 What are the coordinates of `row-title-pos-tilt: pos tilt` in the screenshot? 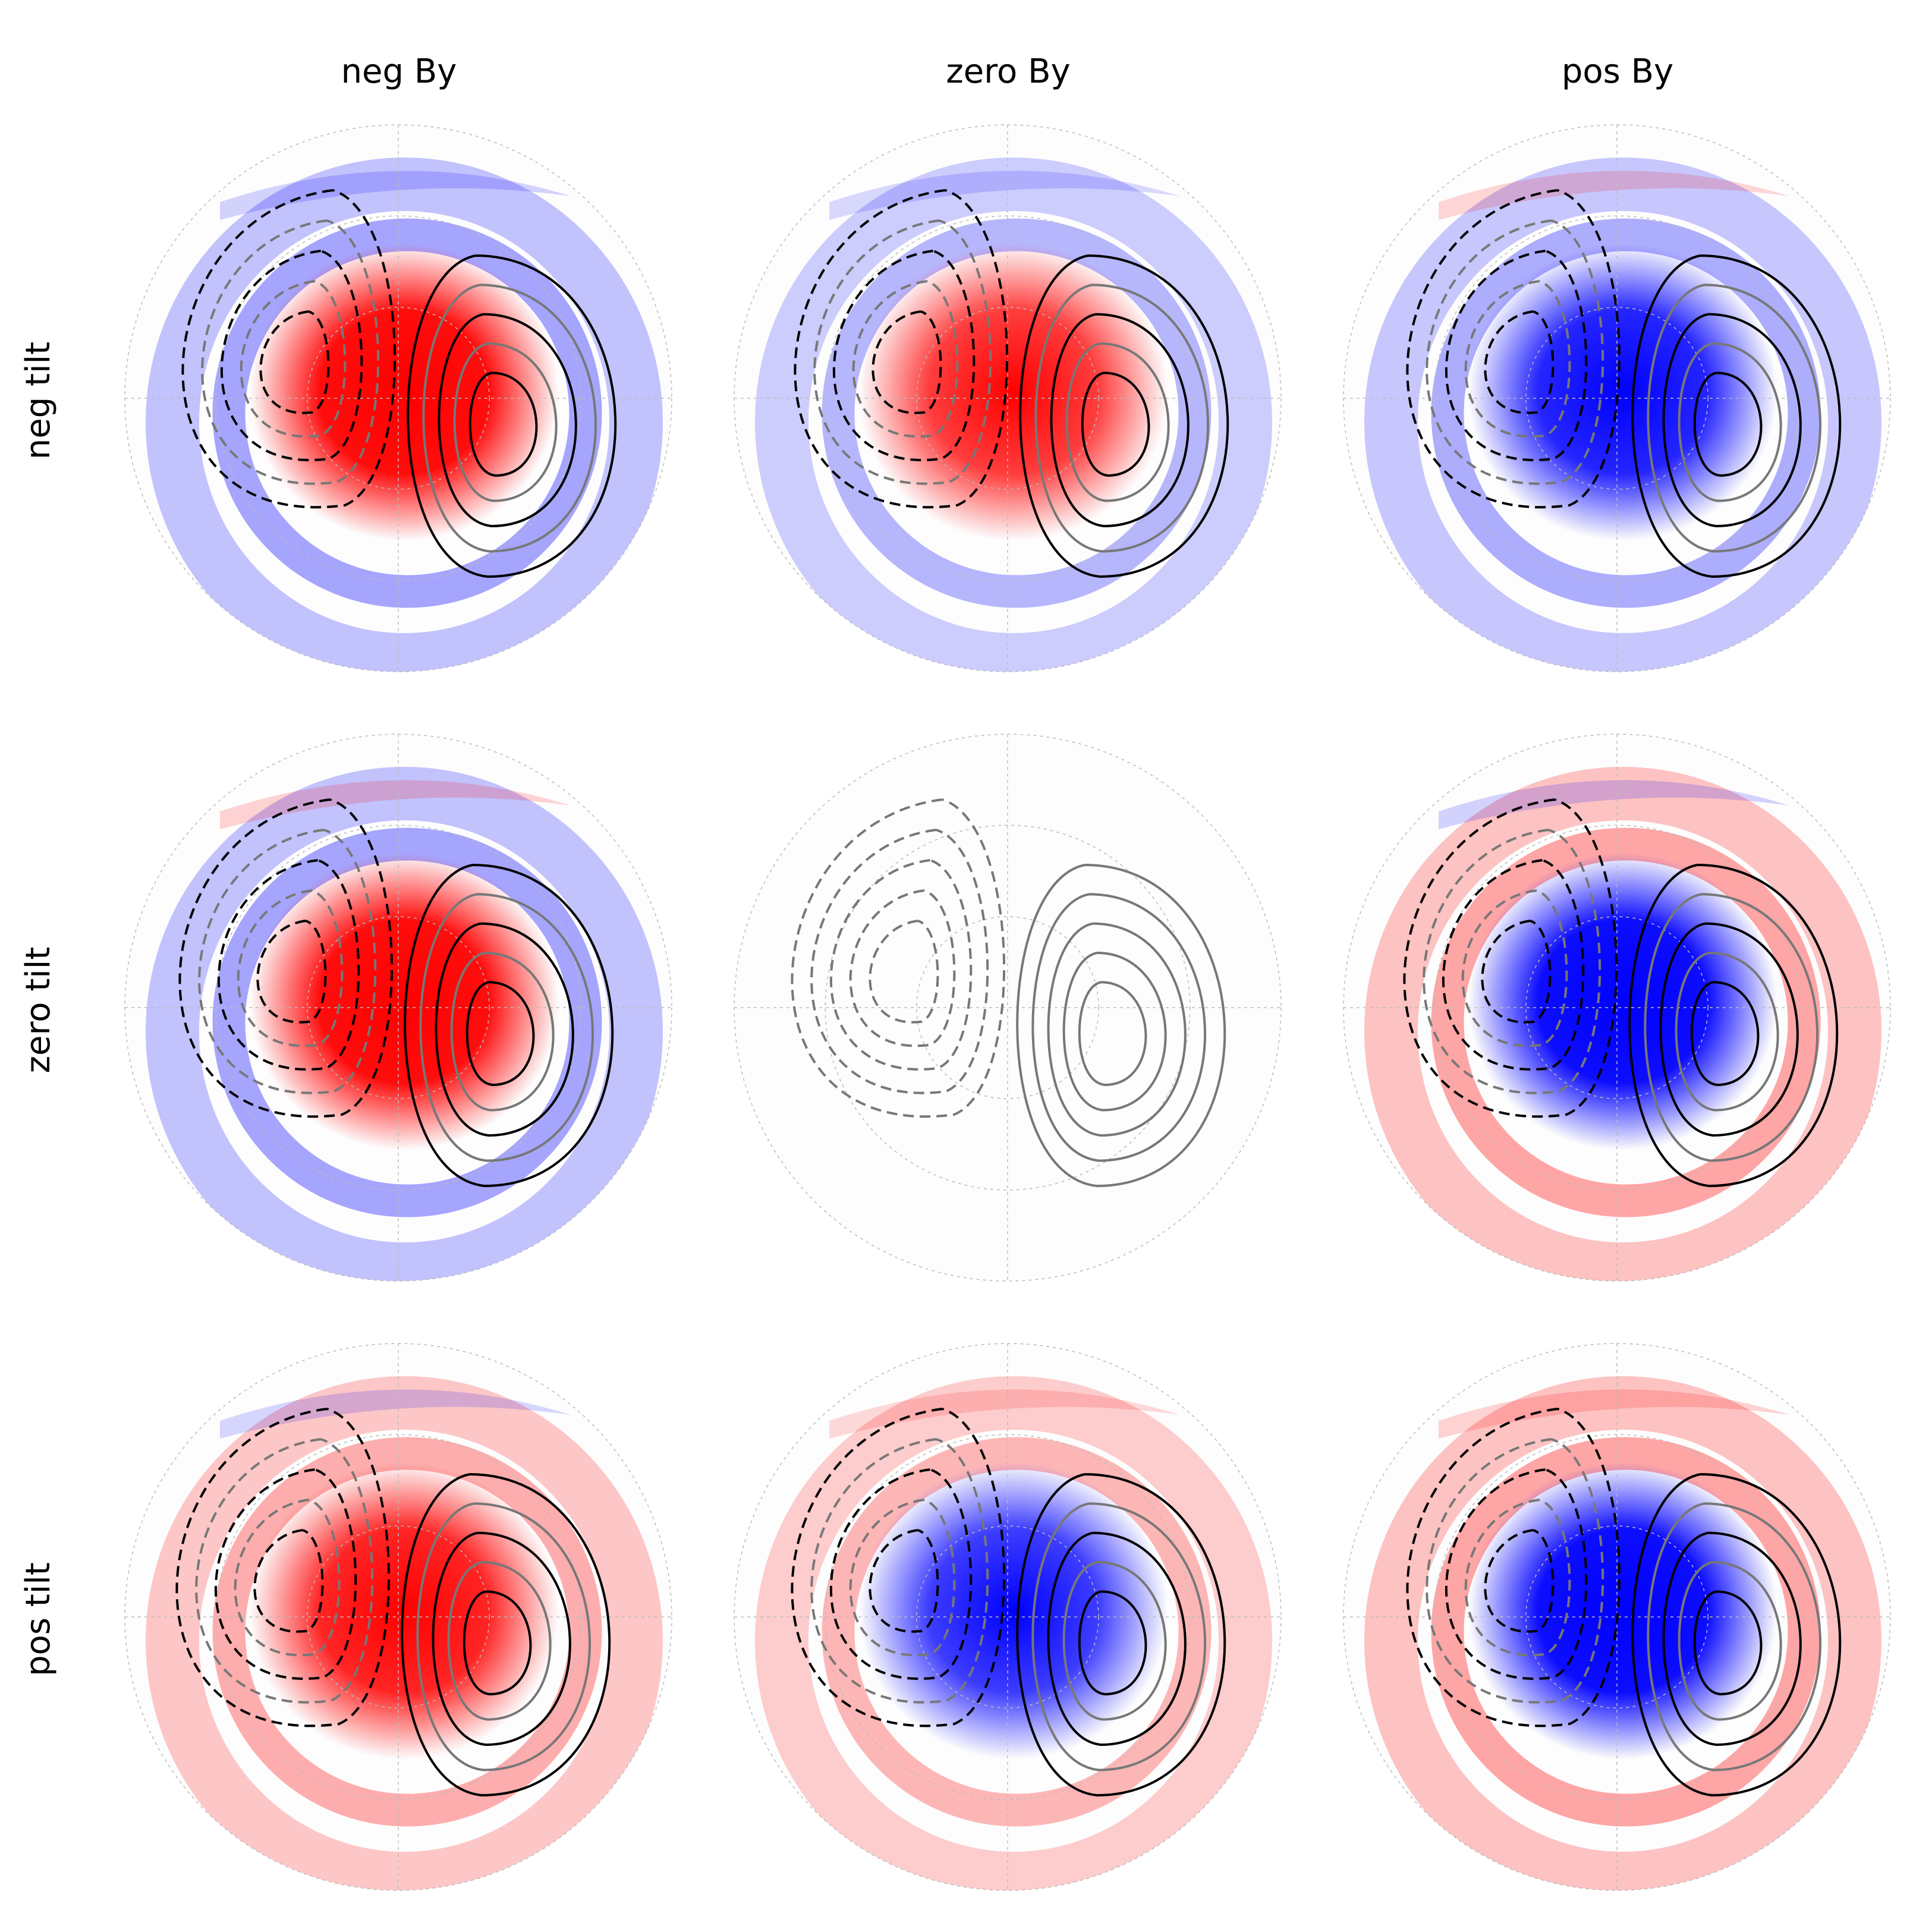 It's located at (38, 1619).